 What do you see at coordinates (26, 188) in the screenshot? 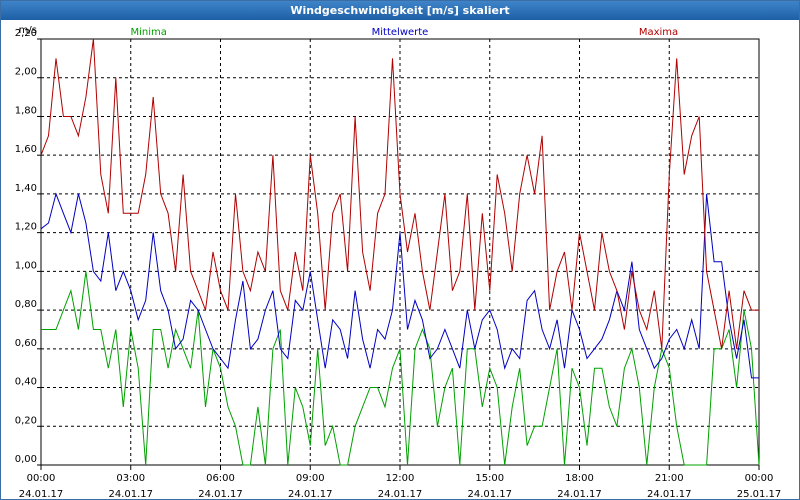
I see `y-tick-label: 1,40` at bounding box center [26, 188].